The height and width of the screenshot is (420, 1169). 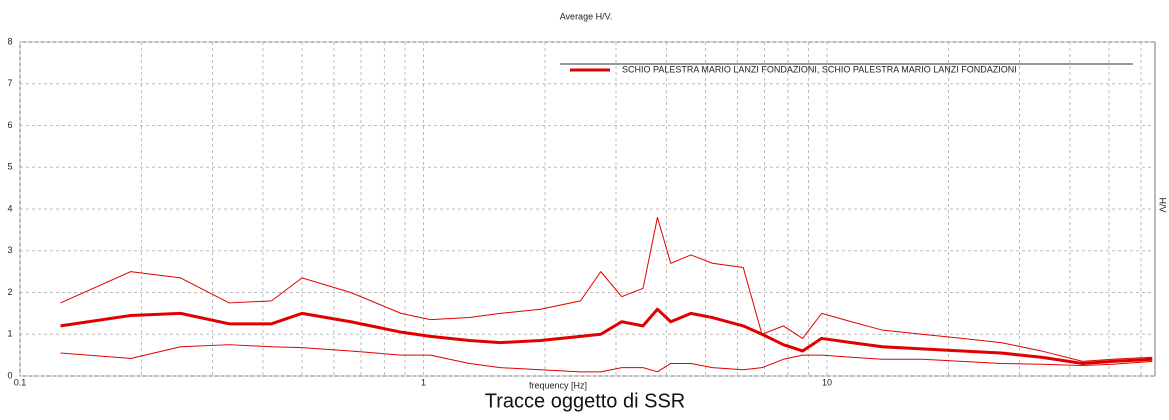 What do you see at coordinates (9, 375) in the screenshot?
I see `y-tick-label: 0` at bounding box center [9, 375].